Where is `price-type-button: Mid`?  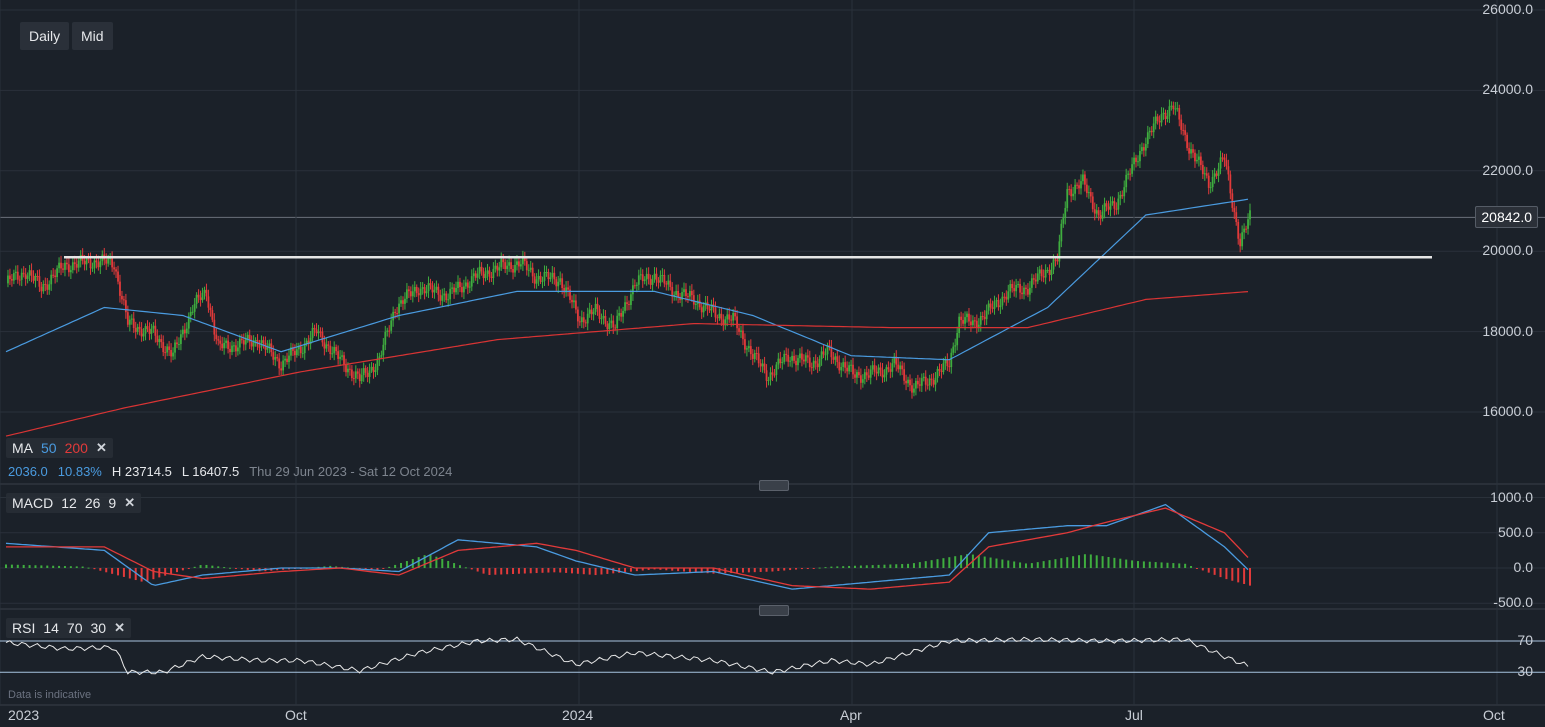 price-type-button: Mid is located at coordinates (92, 36).